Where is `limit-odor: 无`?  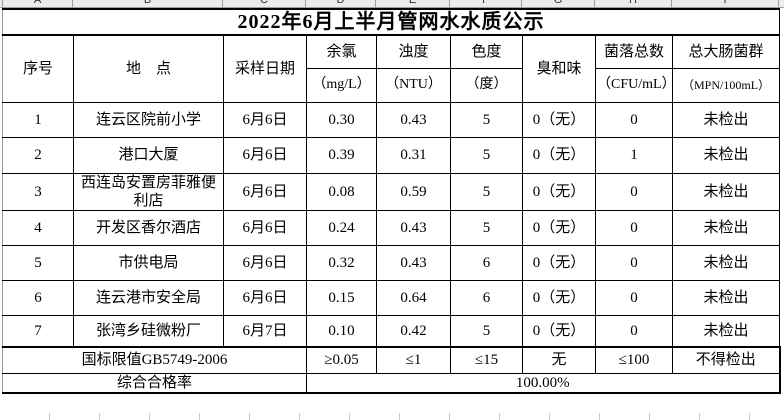
limit-odor: 无 is located at coordinates (559, 360).